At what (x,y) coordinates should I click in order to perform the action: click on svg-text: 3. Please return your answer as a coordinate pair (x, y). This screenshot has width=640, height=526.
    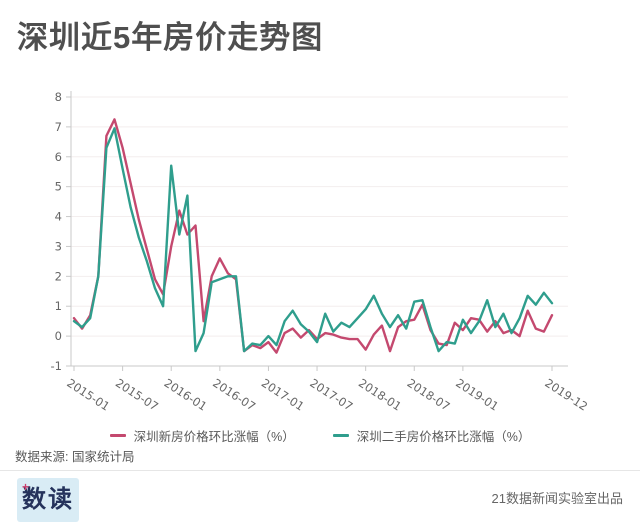
    Looking at the image, I should click on (58, 246).